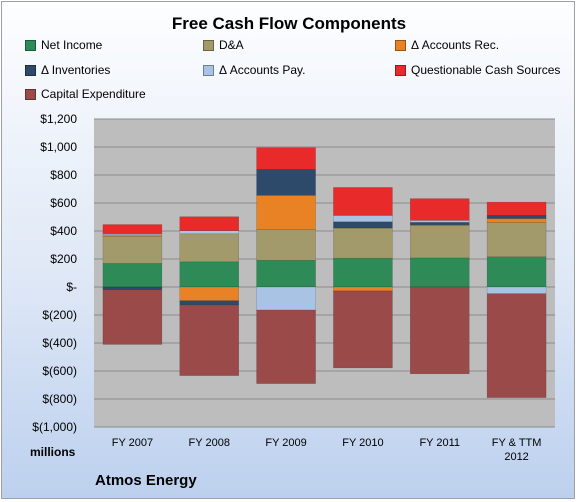 The height and width of the screenshot is (502, 578). Describe the element at coordinates (289, 23) in the screenshot. I see `chart-title: Free Cash Flow Components` at that location.